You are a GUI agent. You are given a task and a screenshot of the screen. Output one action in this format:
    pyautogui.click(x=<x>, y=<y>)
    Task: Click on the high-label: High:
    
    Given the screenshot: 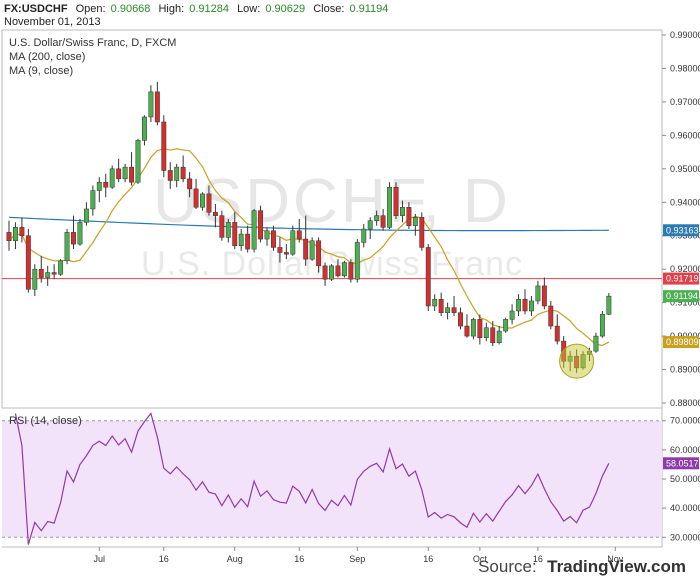 What is the action you would take?
    pyautogui.click(x=171, y=9)
    